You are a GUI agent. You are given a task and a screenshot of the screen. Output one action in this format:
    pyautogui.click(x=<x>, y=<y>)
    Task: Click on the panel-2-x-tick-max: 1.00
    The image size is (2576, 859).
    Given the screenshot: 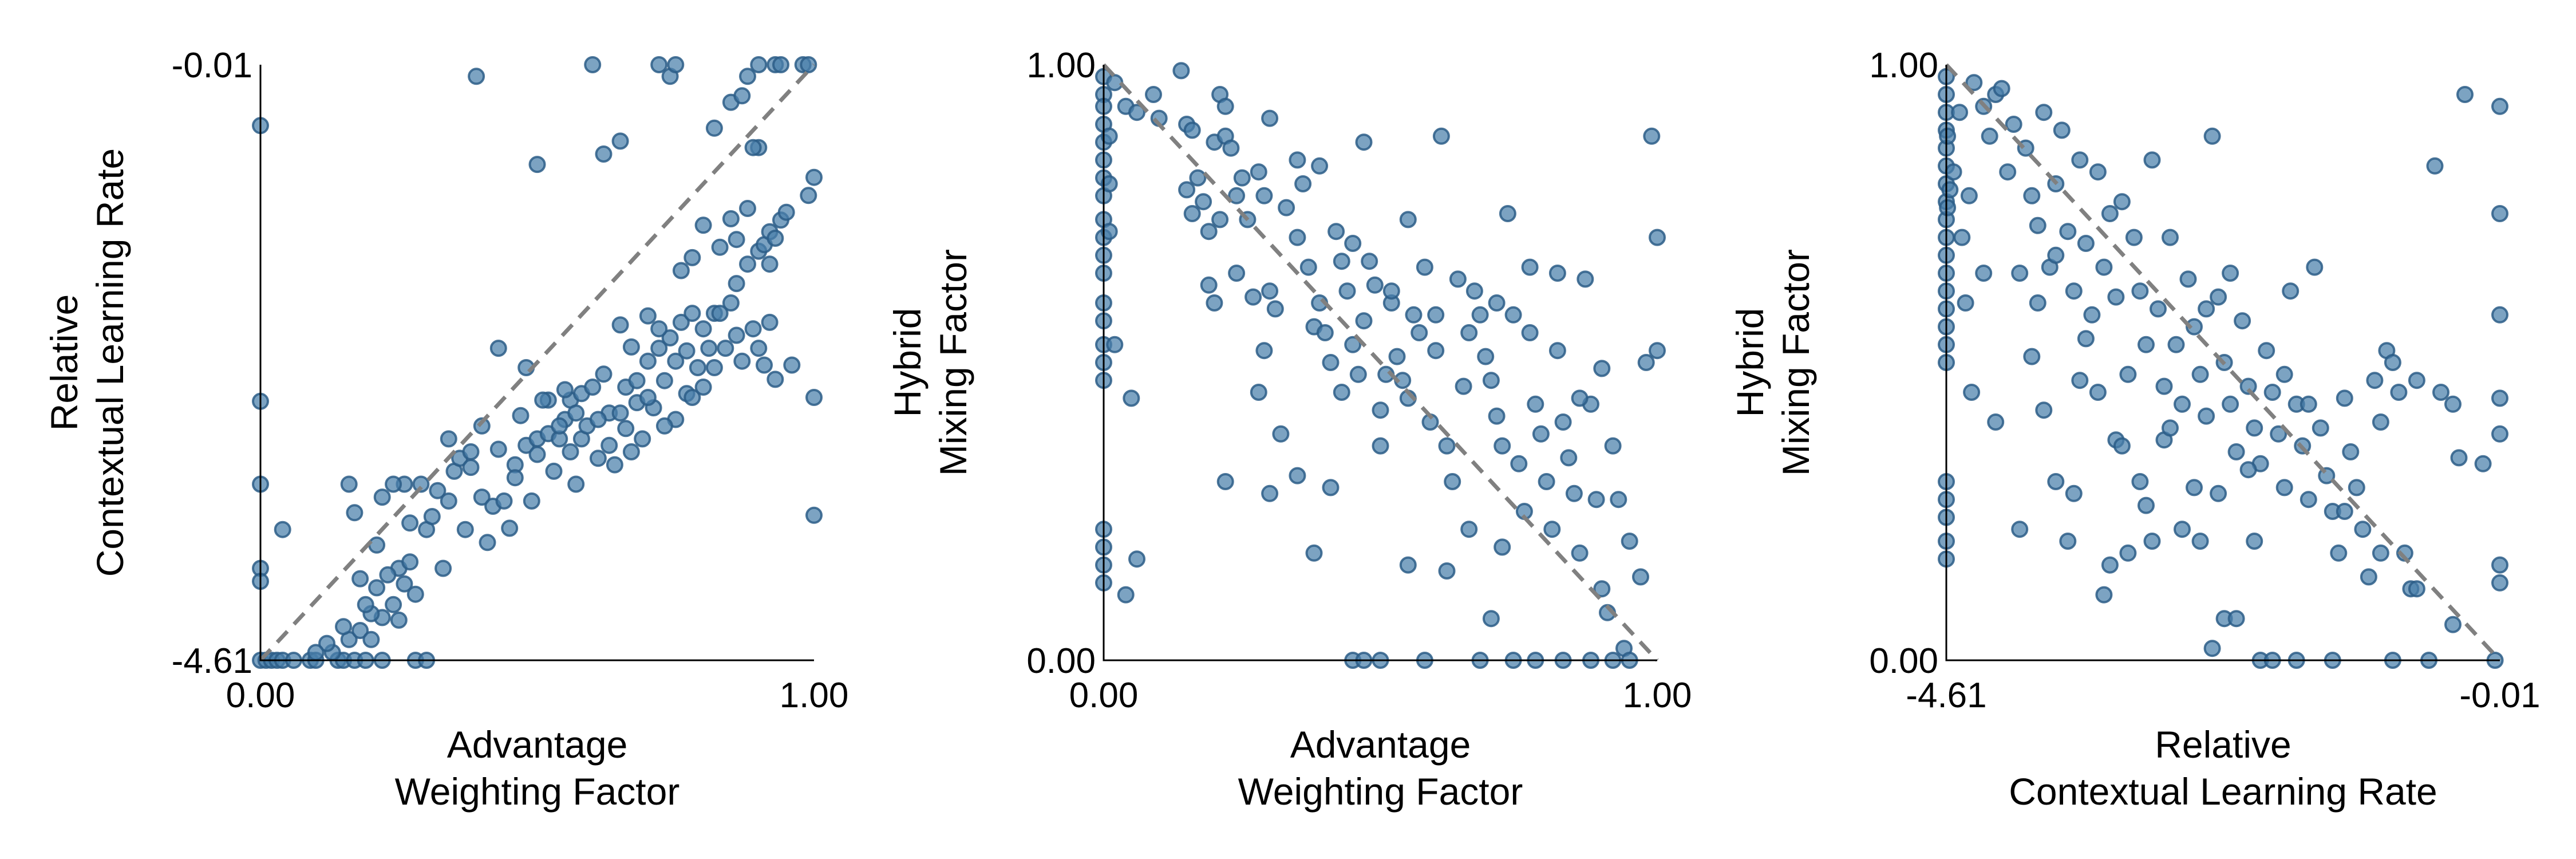 What is the action you would take?
    pyautogui.click(x=1657, y=695)
    